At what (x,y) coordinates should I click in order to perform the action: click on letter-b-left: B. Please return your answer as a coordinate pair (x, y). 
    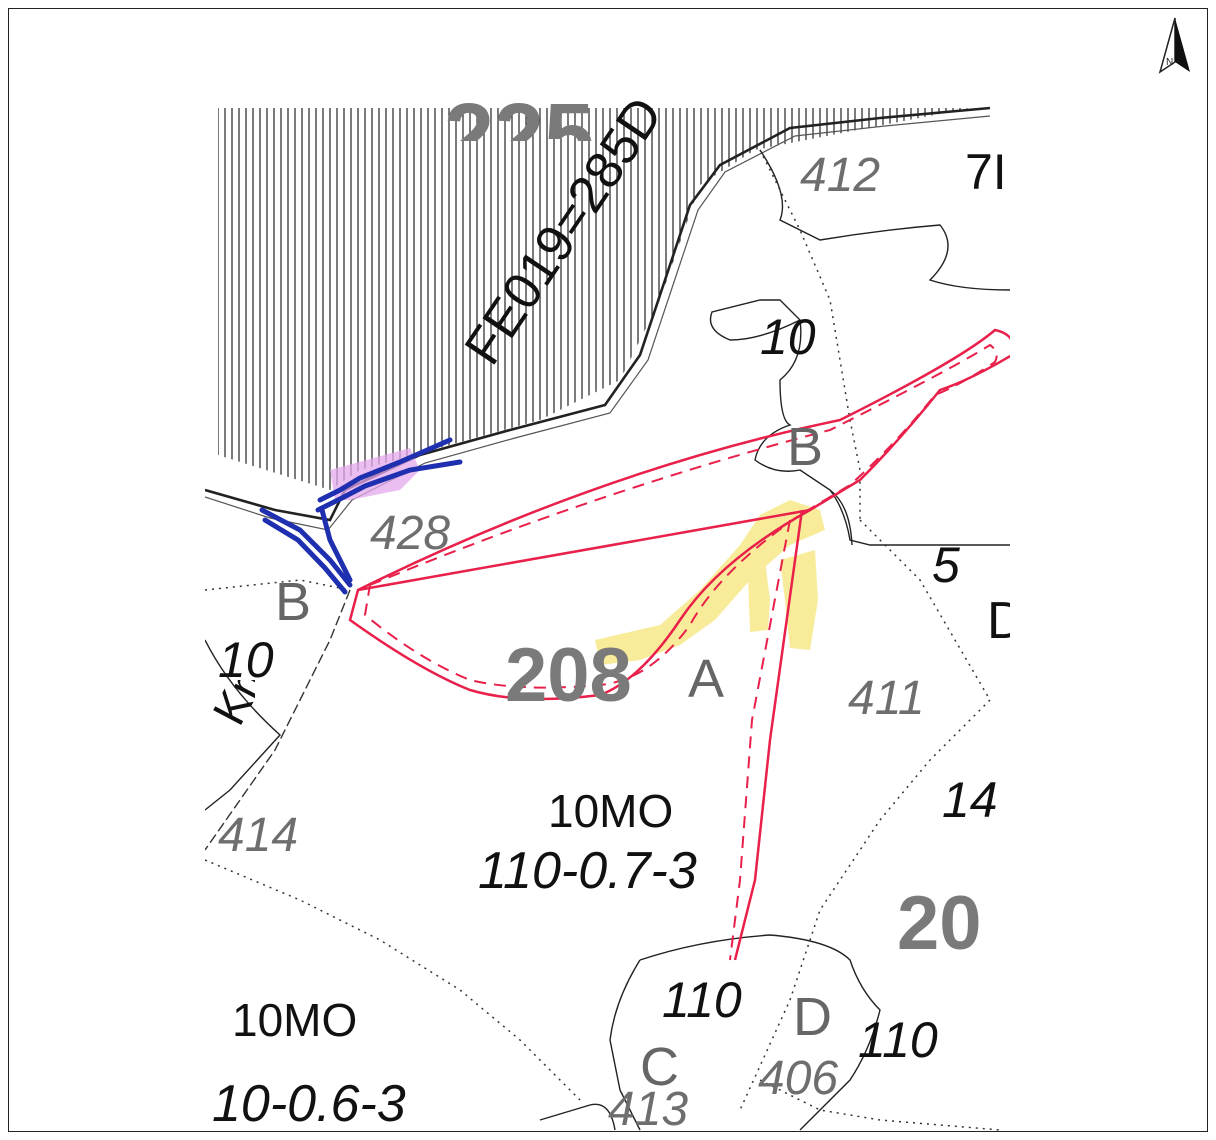
    Looking at the image, I should click on (293, 602).